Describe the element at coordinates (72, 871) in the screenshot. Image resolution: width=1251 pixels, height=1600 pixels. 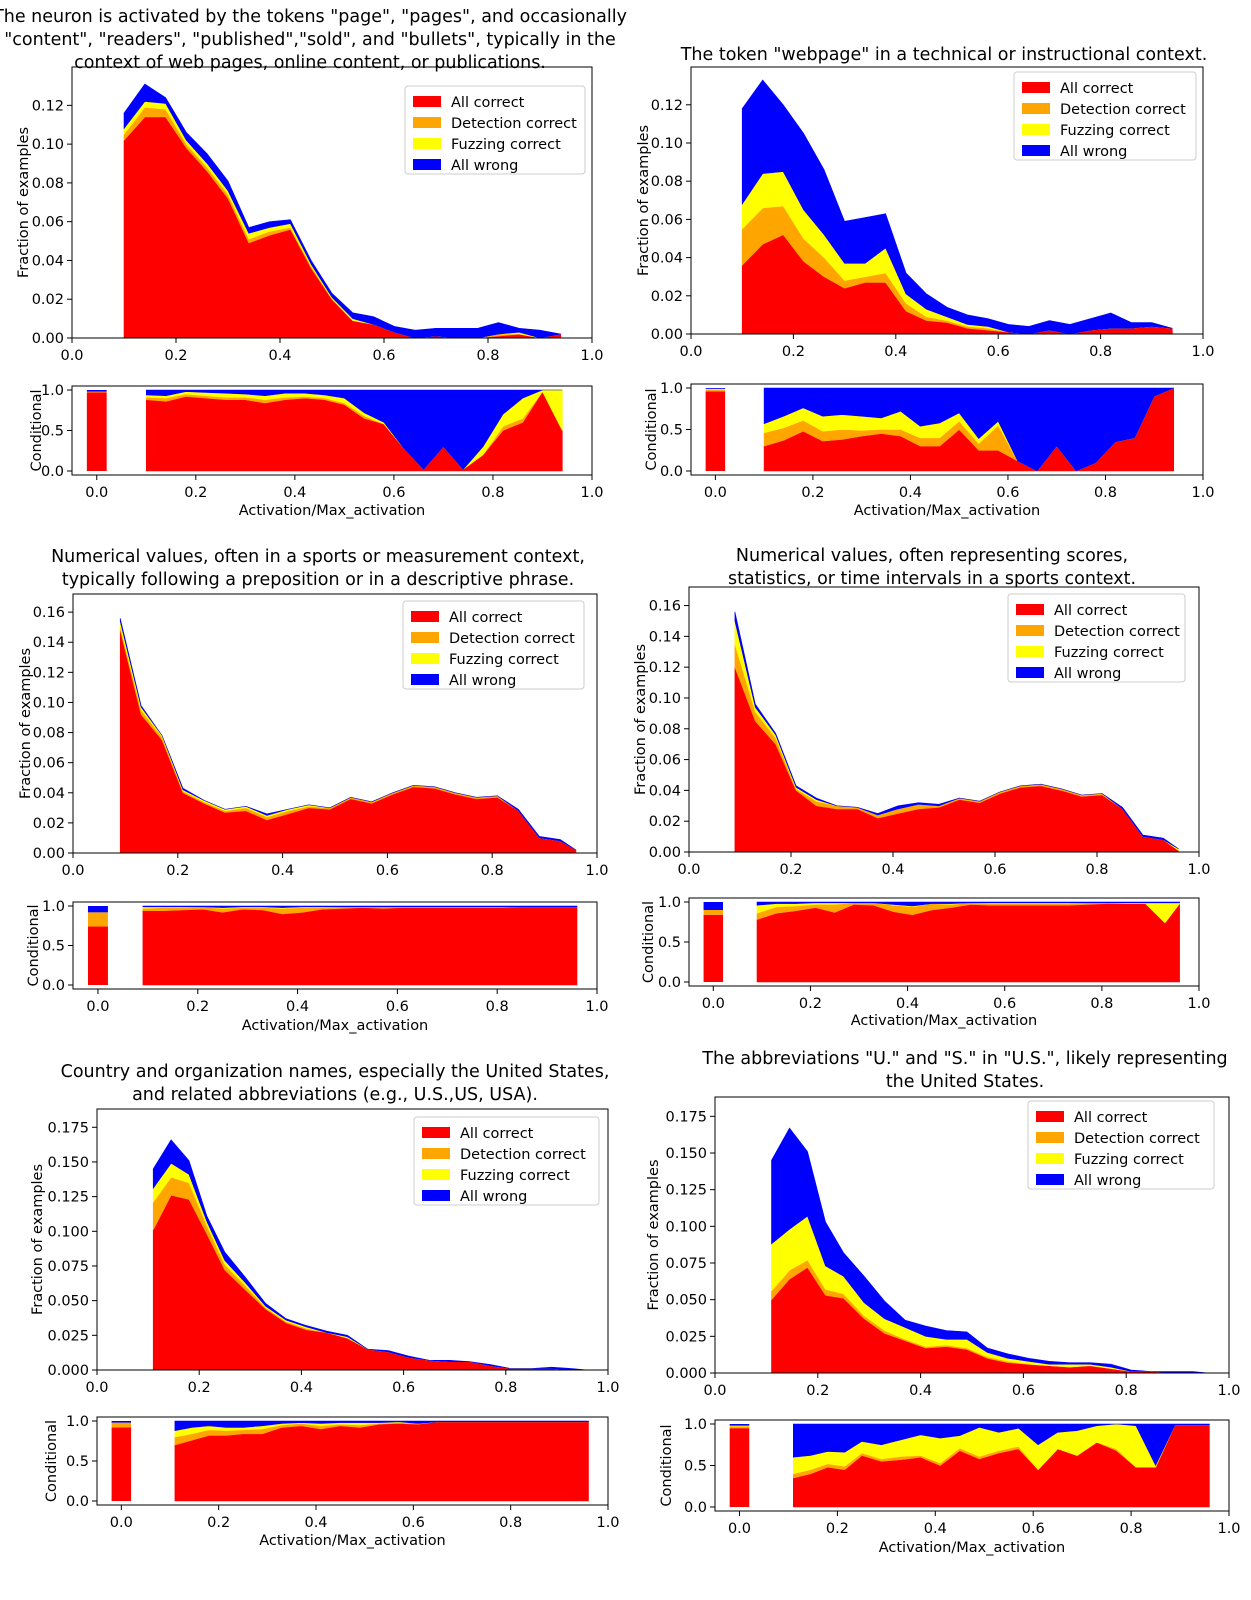
I see `x-tick-label: 0.0` at that location.